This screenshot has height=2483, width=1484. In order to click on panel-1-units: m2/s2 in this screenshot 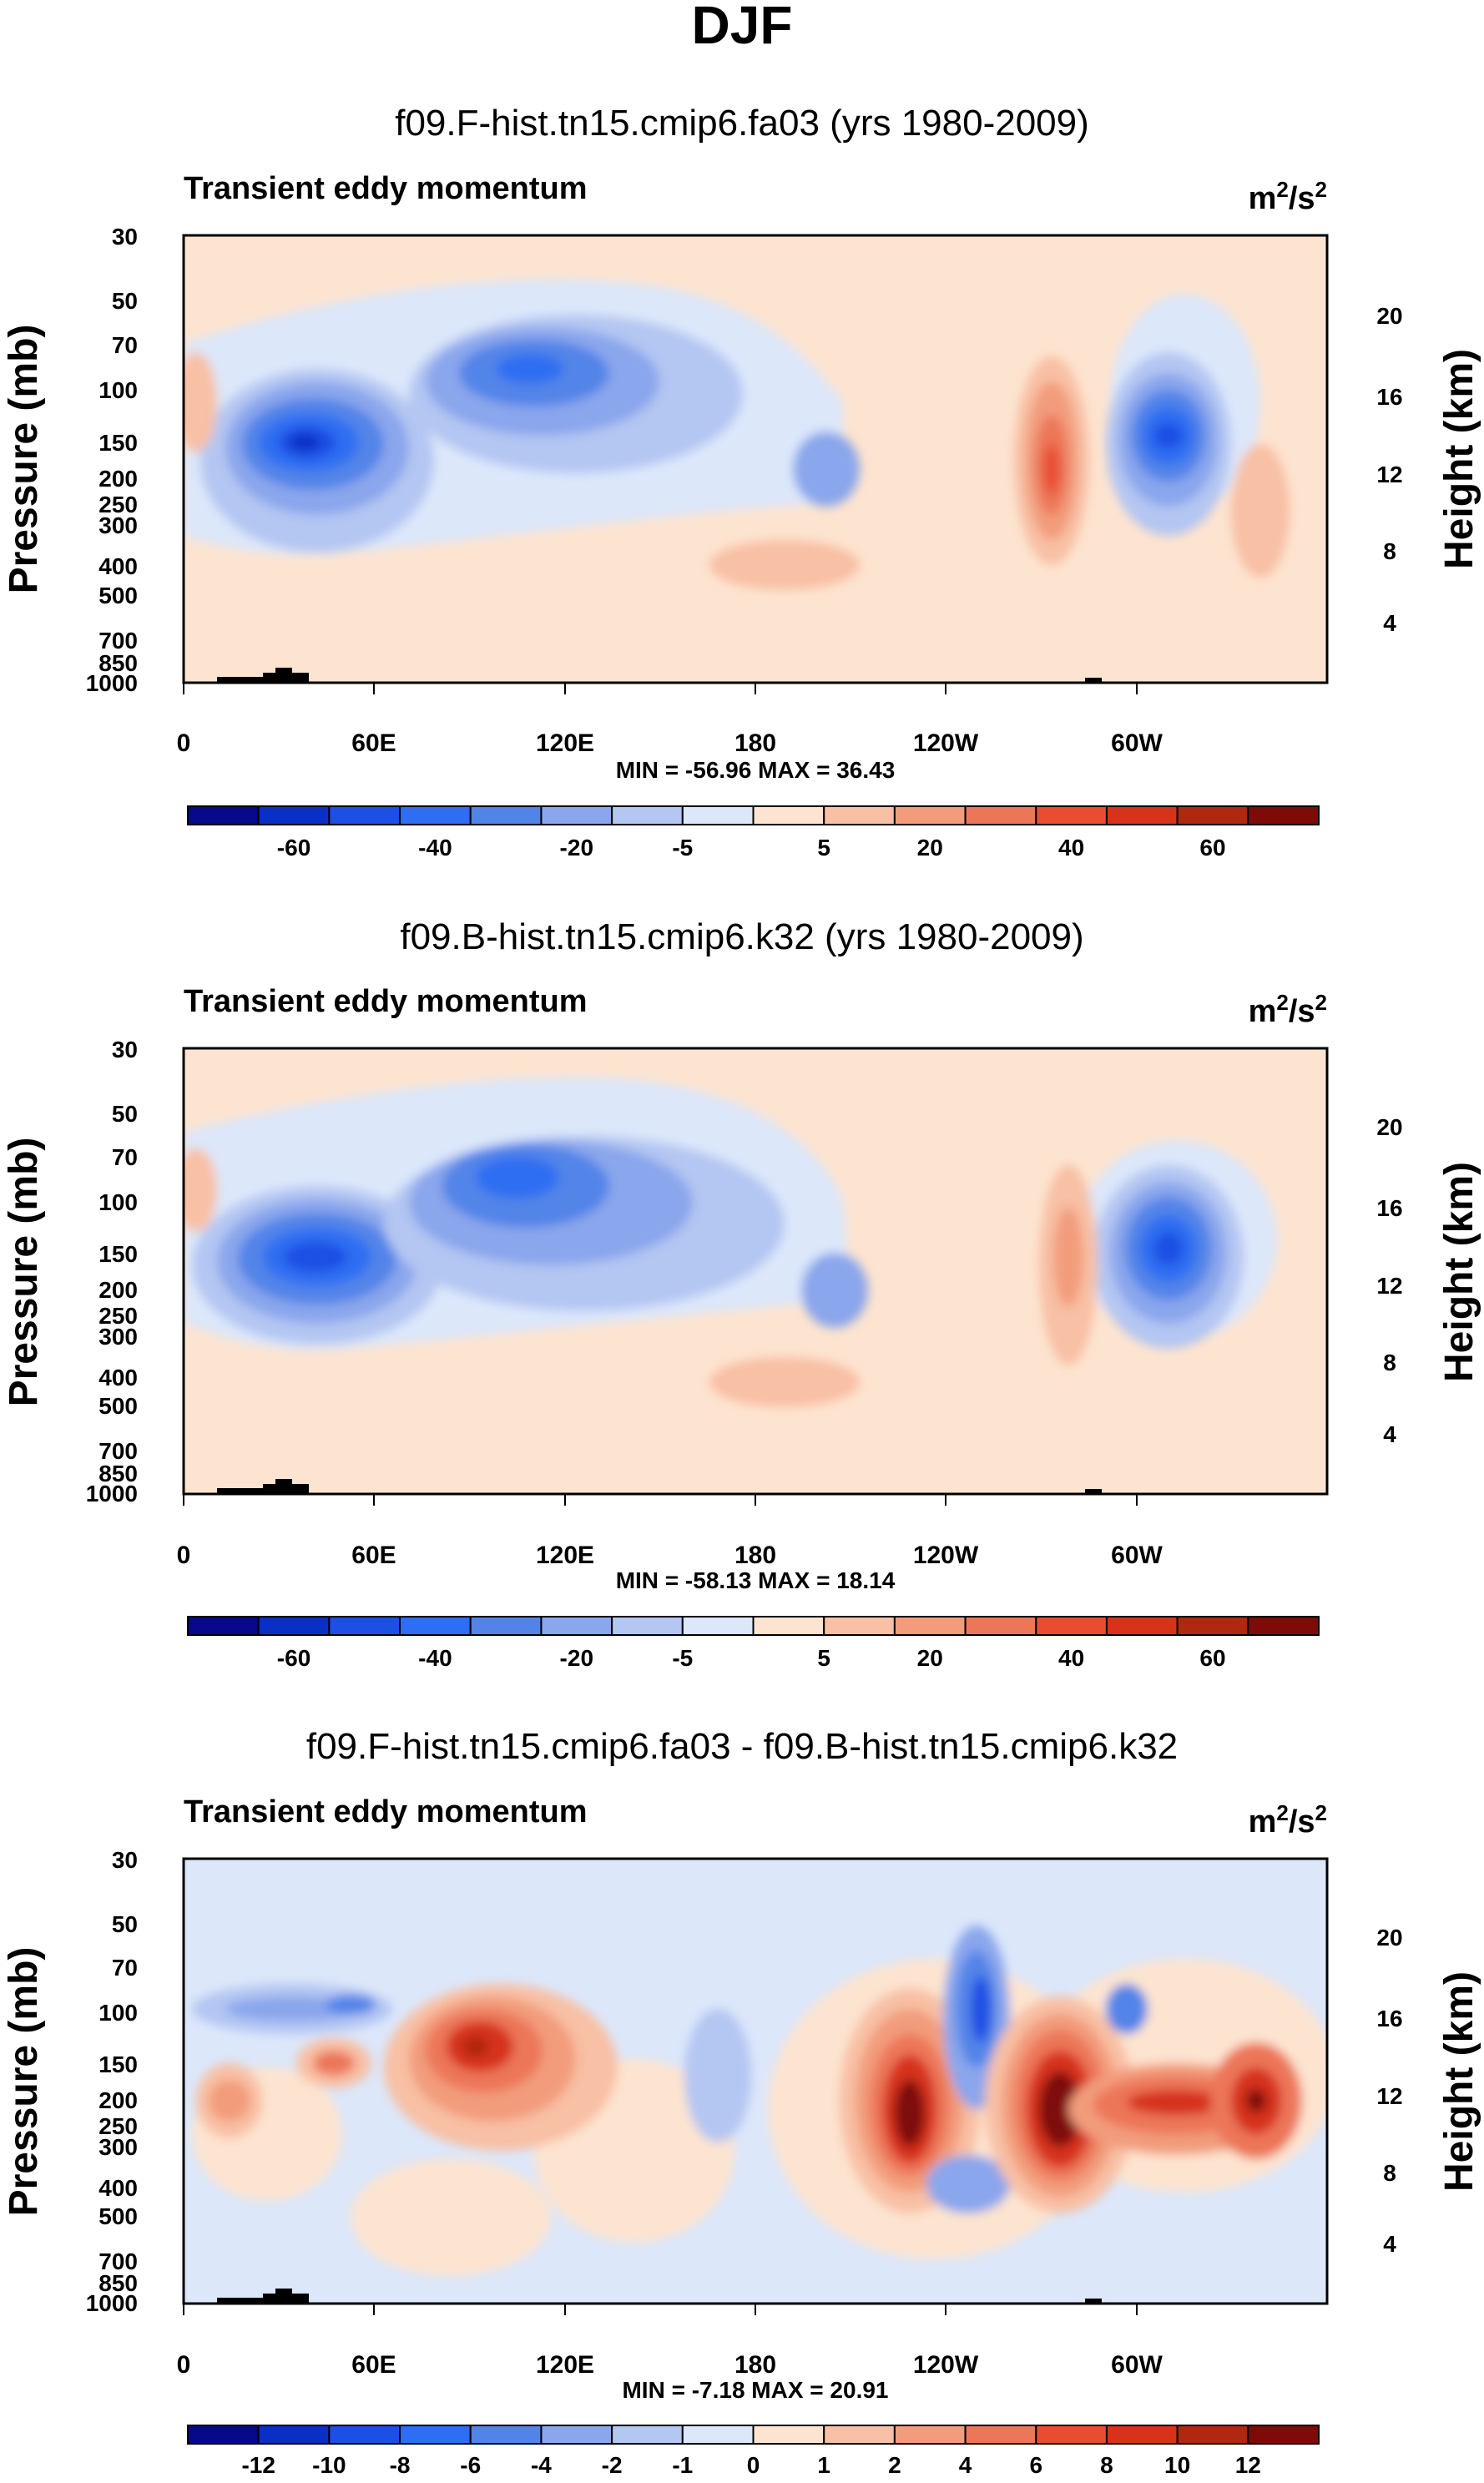, I will do `click(1288, 196)`.